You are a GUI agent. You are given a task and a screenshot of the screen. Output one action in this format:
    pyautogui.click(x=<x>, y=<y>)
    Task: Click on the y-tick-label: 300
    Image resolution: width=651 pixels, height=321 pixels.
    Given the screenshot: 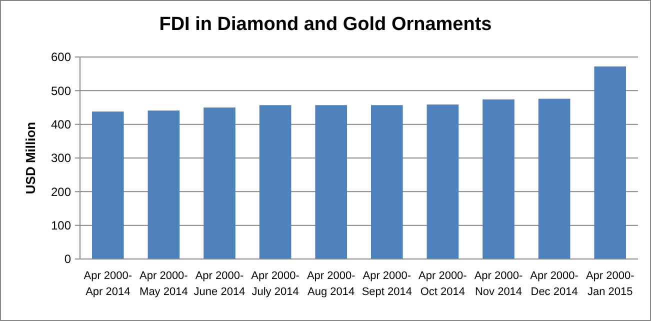 What is the action you would take?
    pyautogui.click(x=61, y=158)
    